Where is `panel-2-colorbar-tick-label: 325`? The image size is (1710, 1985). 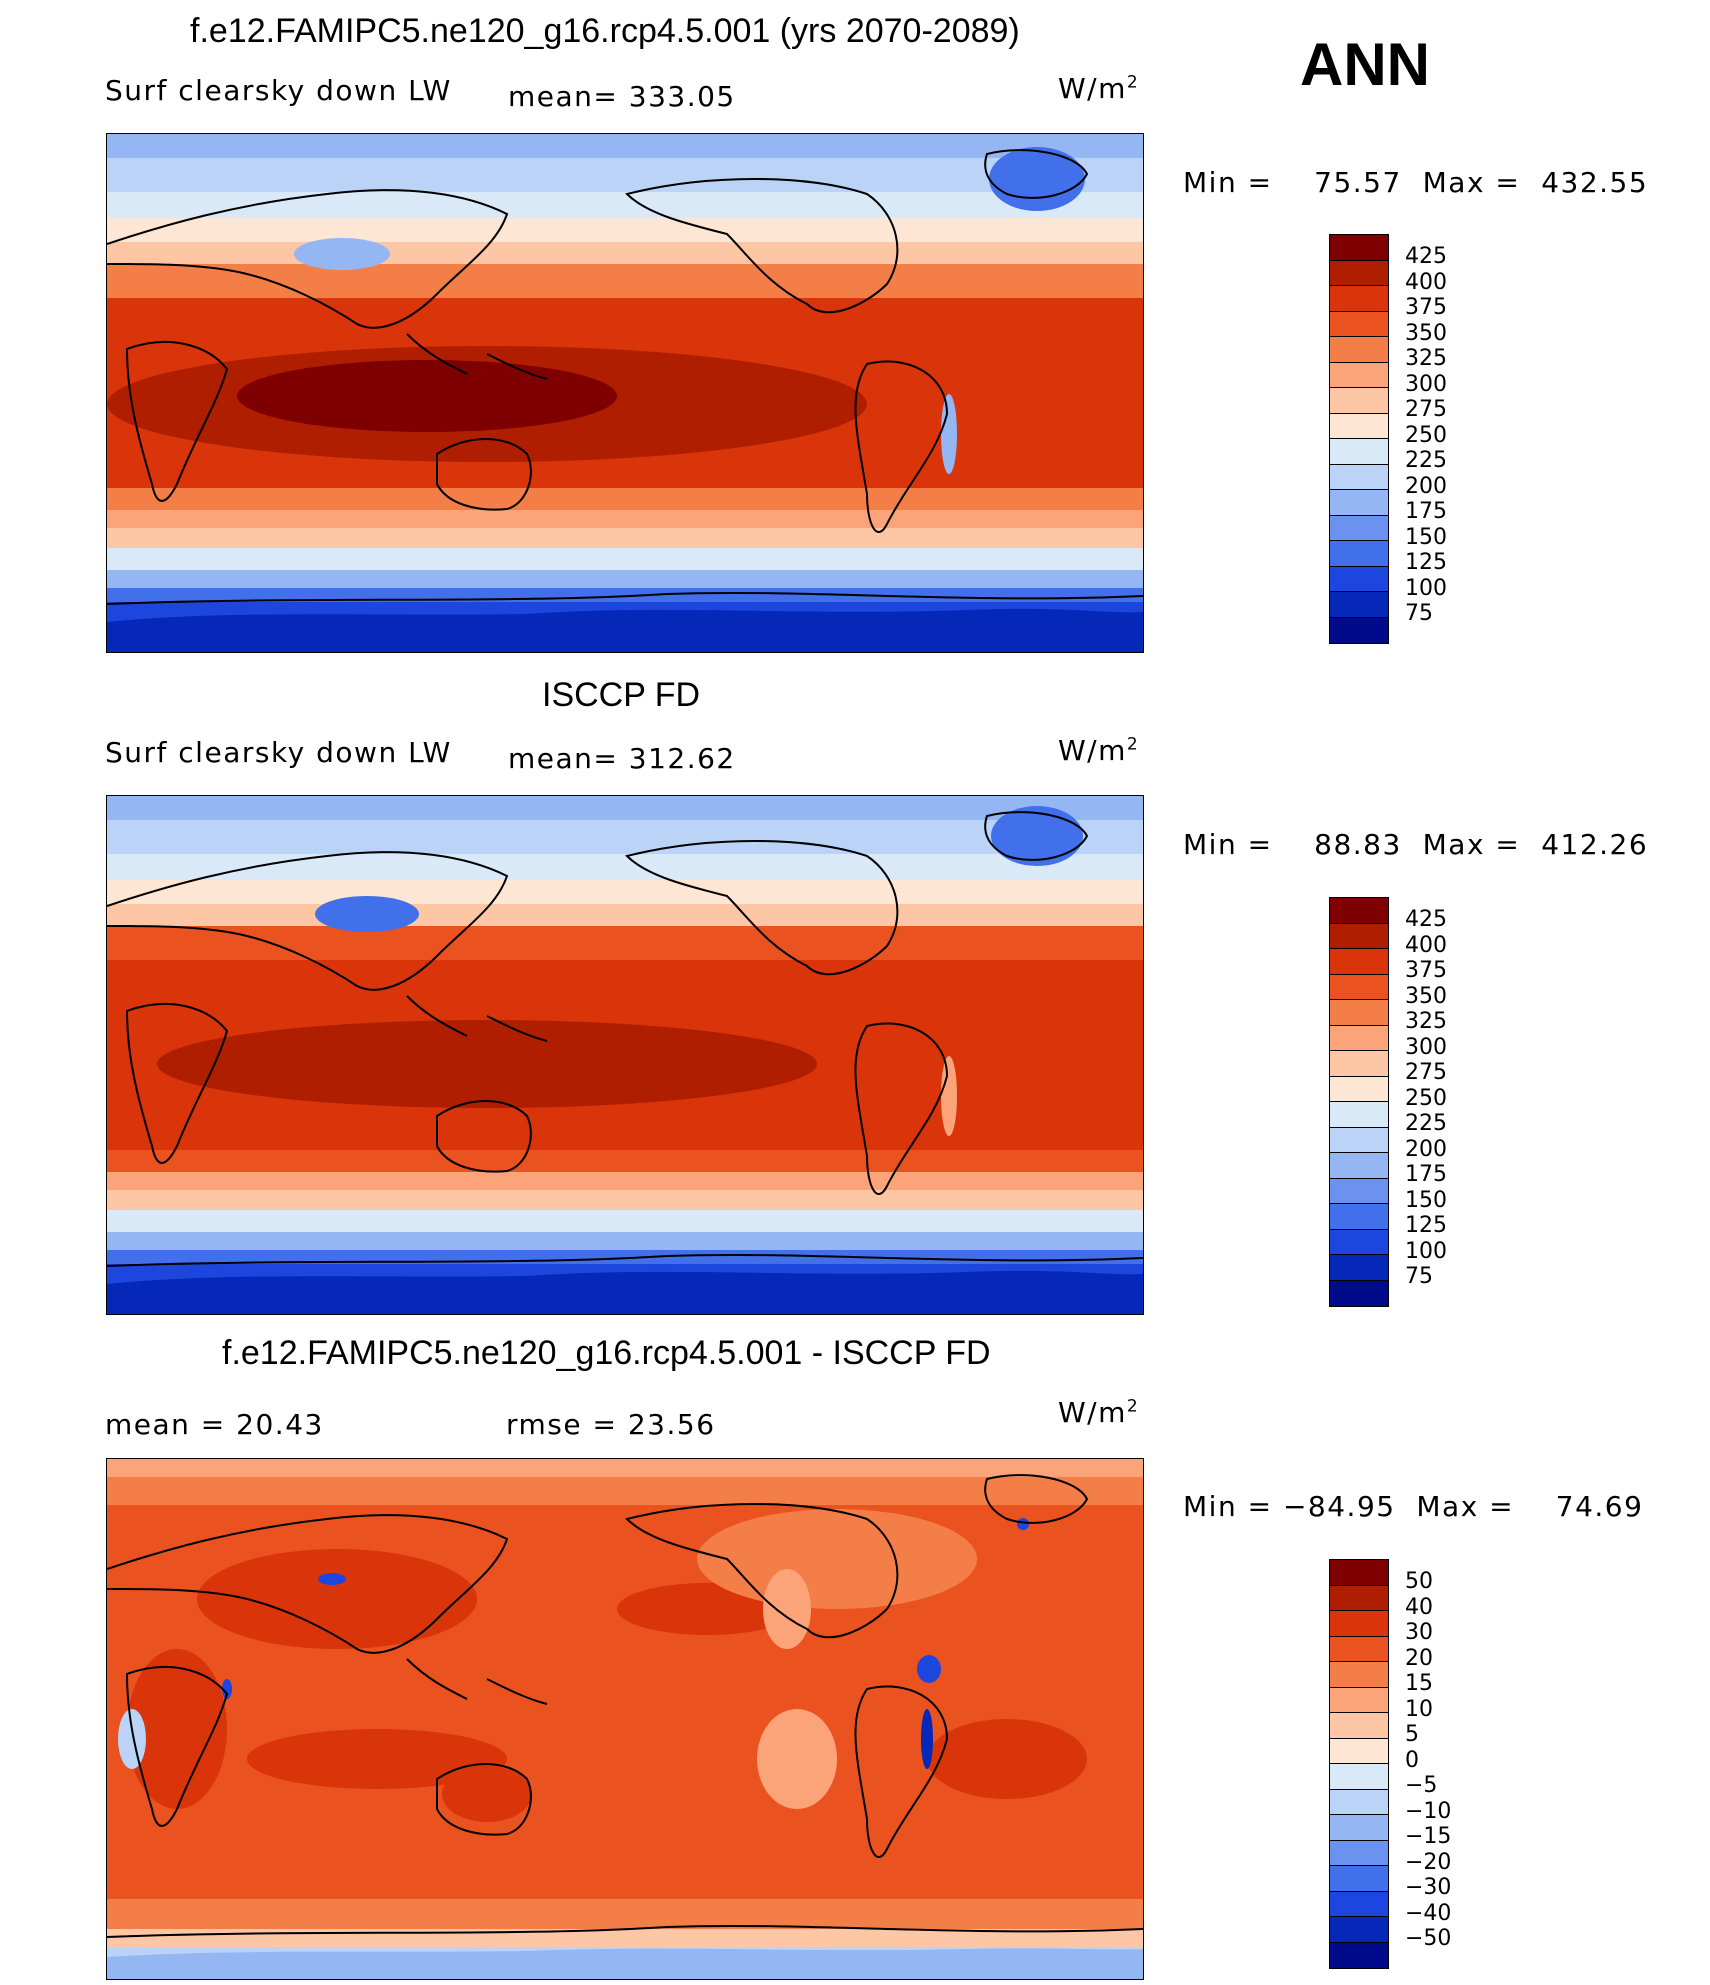 panel-2-colorbar-tick-label: 325 is located at coordinates (1426, 1021).